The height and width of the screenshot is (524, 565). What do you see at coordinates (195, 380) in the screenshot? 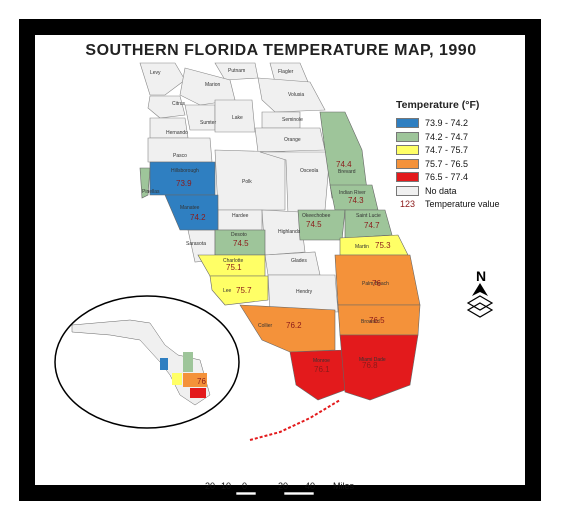
I see `inset-region-orange` at bounding box center [195, 380].